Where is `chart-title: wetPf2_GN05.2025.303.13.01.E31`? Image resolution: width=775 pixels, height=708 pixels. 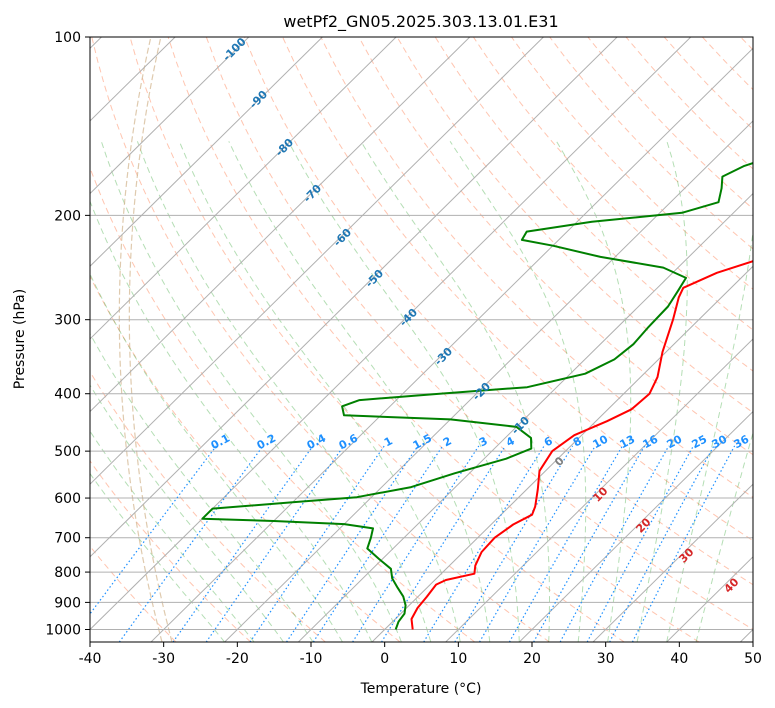 chart-title: wetPf2_GN05.2025.303.13.01.E31 is located at coordinates (420, 22).